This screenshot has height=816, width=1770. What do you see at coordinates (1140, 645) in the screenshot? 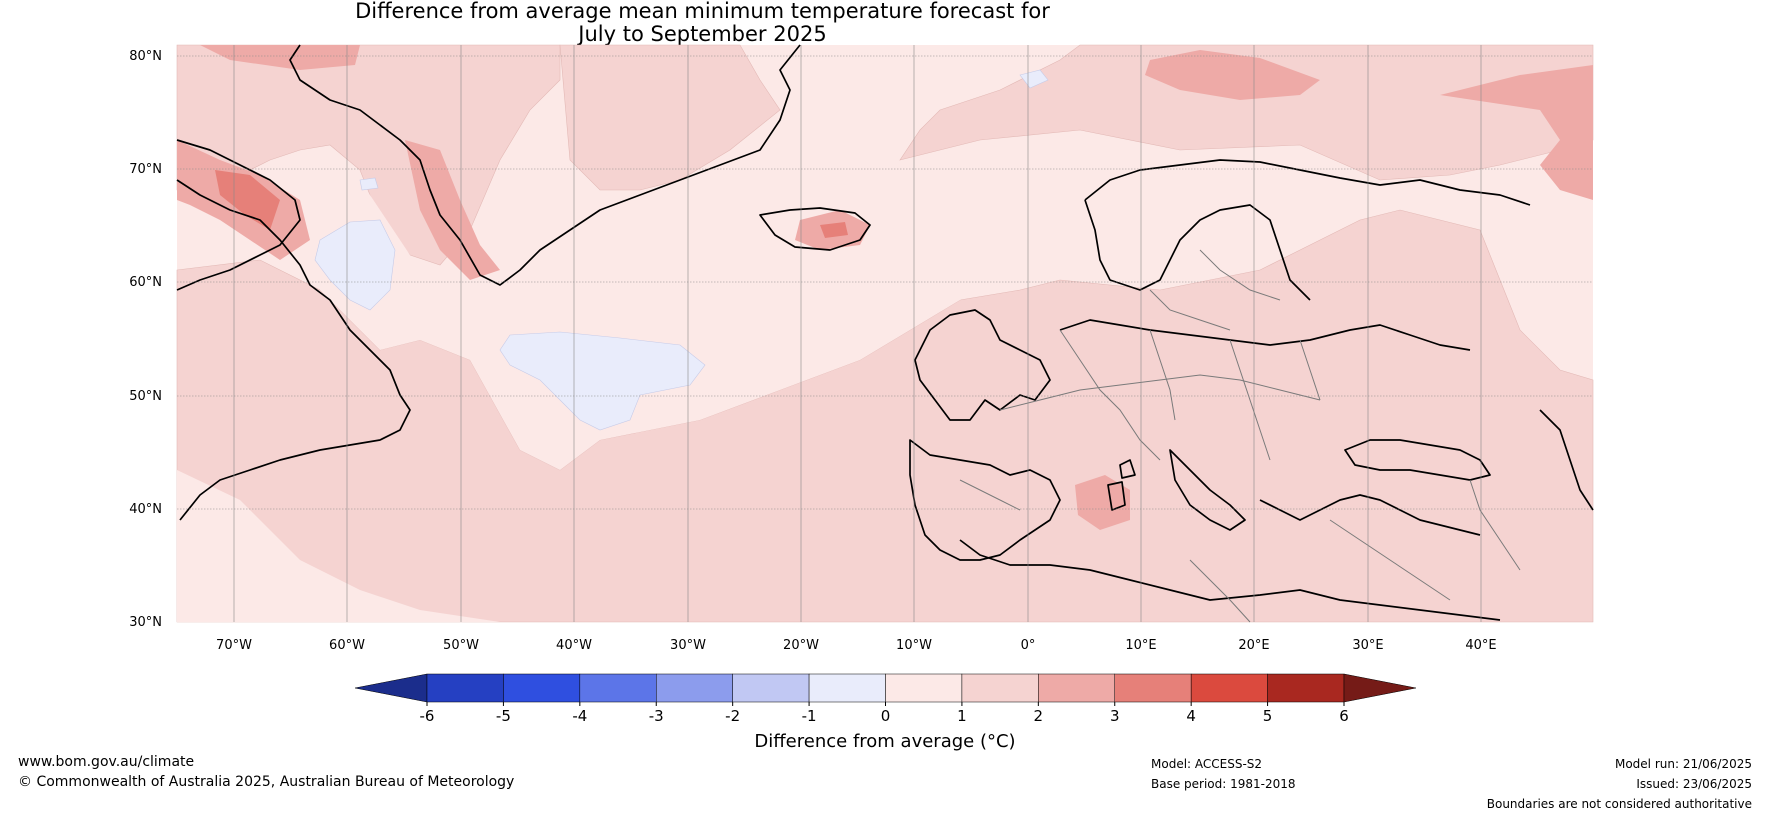
I see `lon-label: 10°E` at bounding box center [1140, 645].